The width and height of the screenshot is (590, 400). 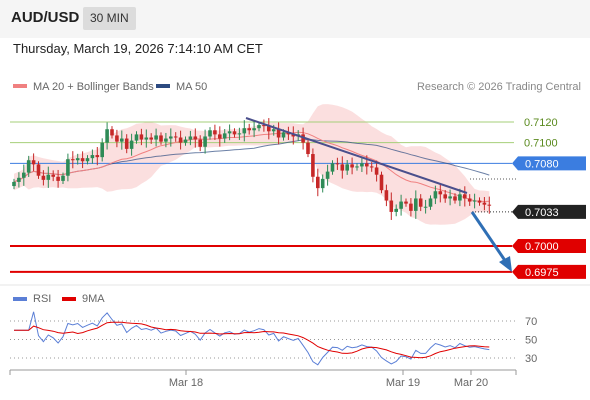 I want to click on rsi-layer: 70 50 30, so click(x=273, y=338).